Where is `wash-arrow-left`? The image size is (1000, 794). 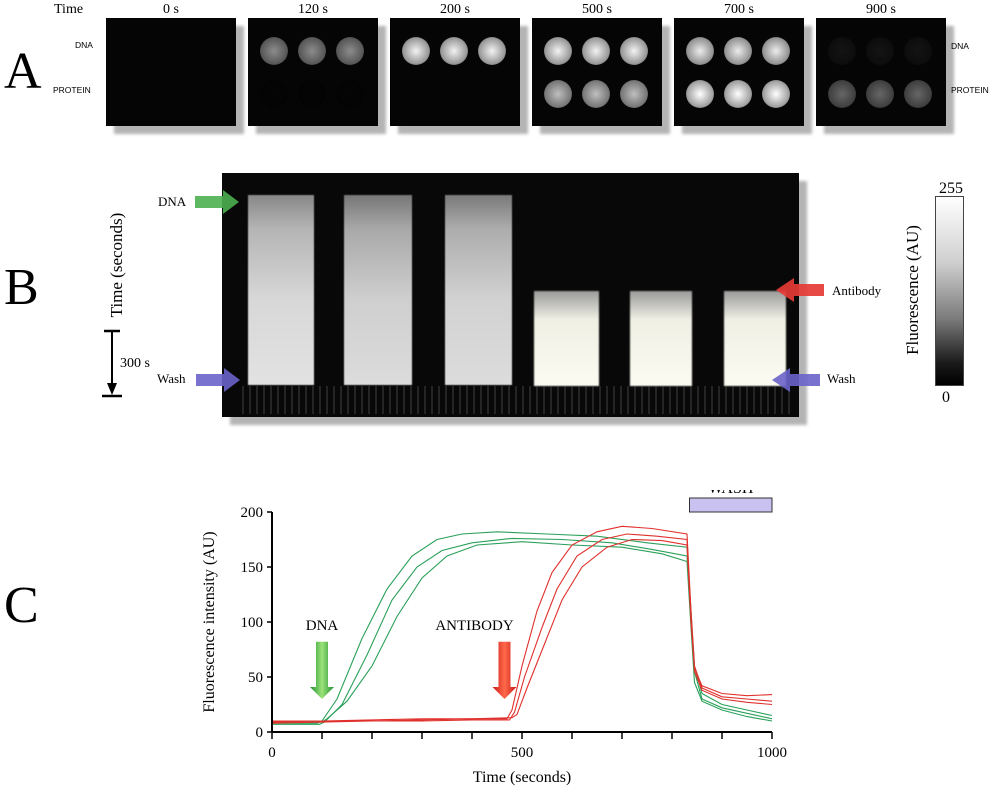 wash-arrow-left is located at coordinates (218, 380).